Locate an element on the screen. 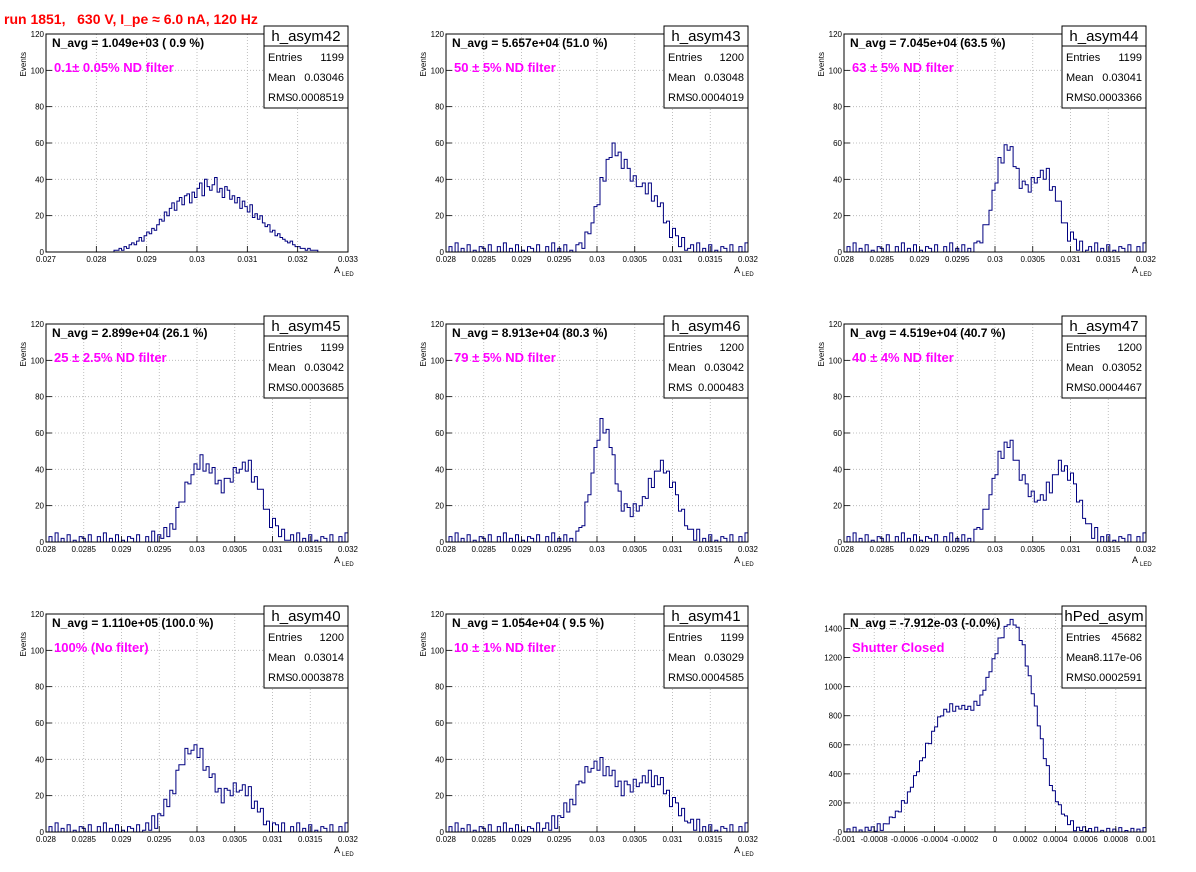 This screenshot has width=1196, height=872. stats-value: 0.0004467 is located at coordinates (1116, 388).